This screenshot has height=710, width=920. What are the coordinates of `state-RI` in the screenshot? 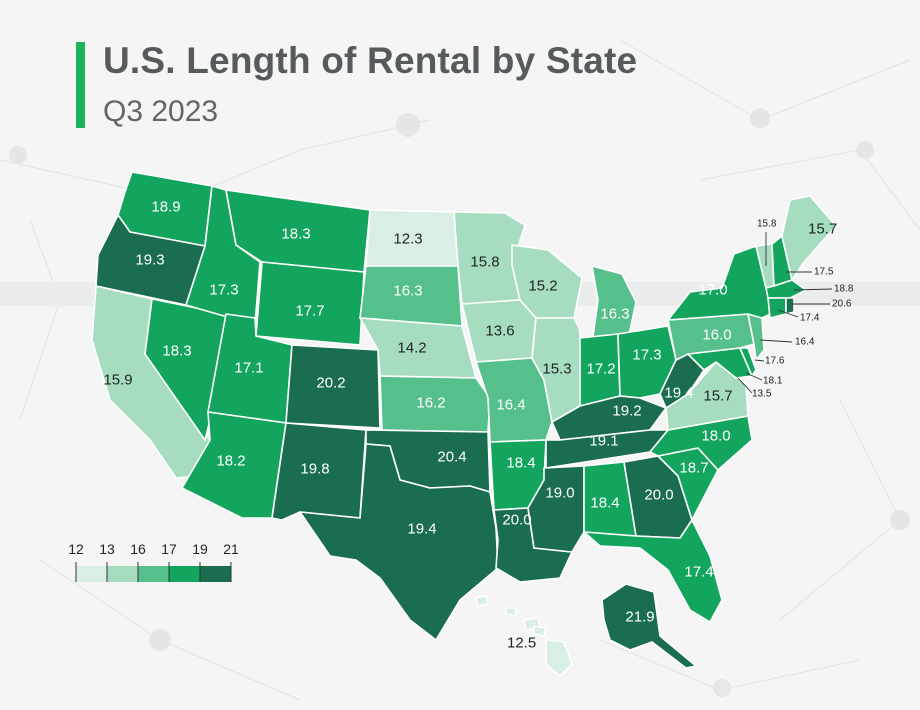 It's located at (790, 306).